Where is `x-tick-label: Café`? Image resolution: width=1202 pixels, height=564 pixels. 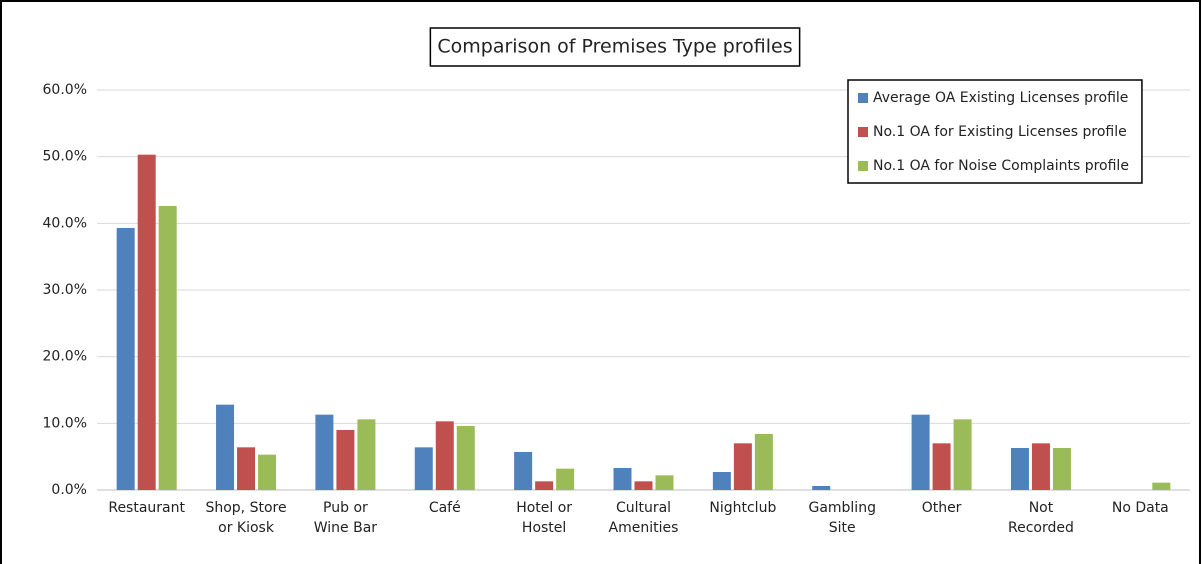
x-tick-label: Café is located at coordinates (444, 508).